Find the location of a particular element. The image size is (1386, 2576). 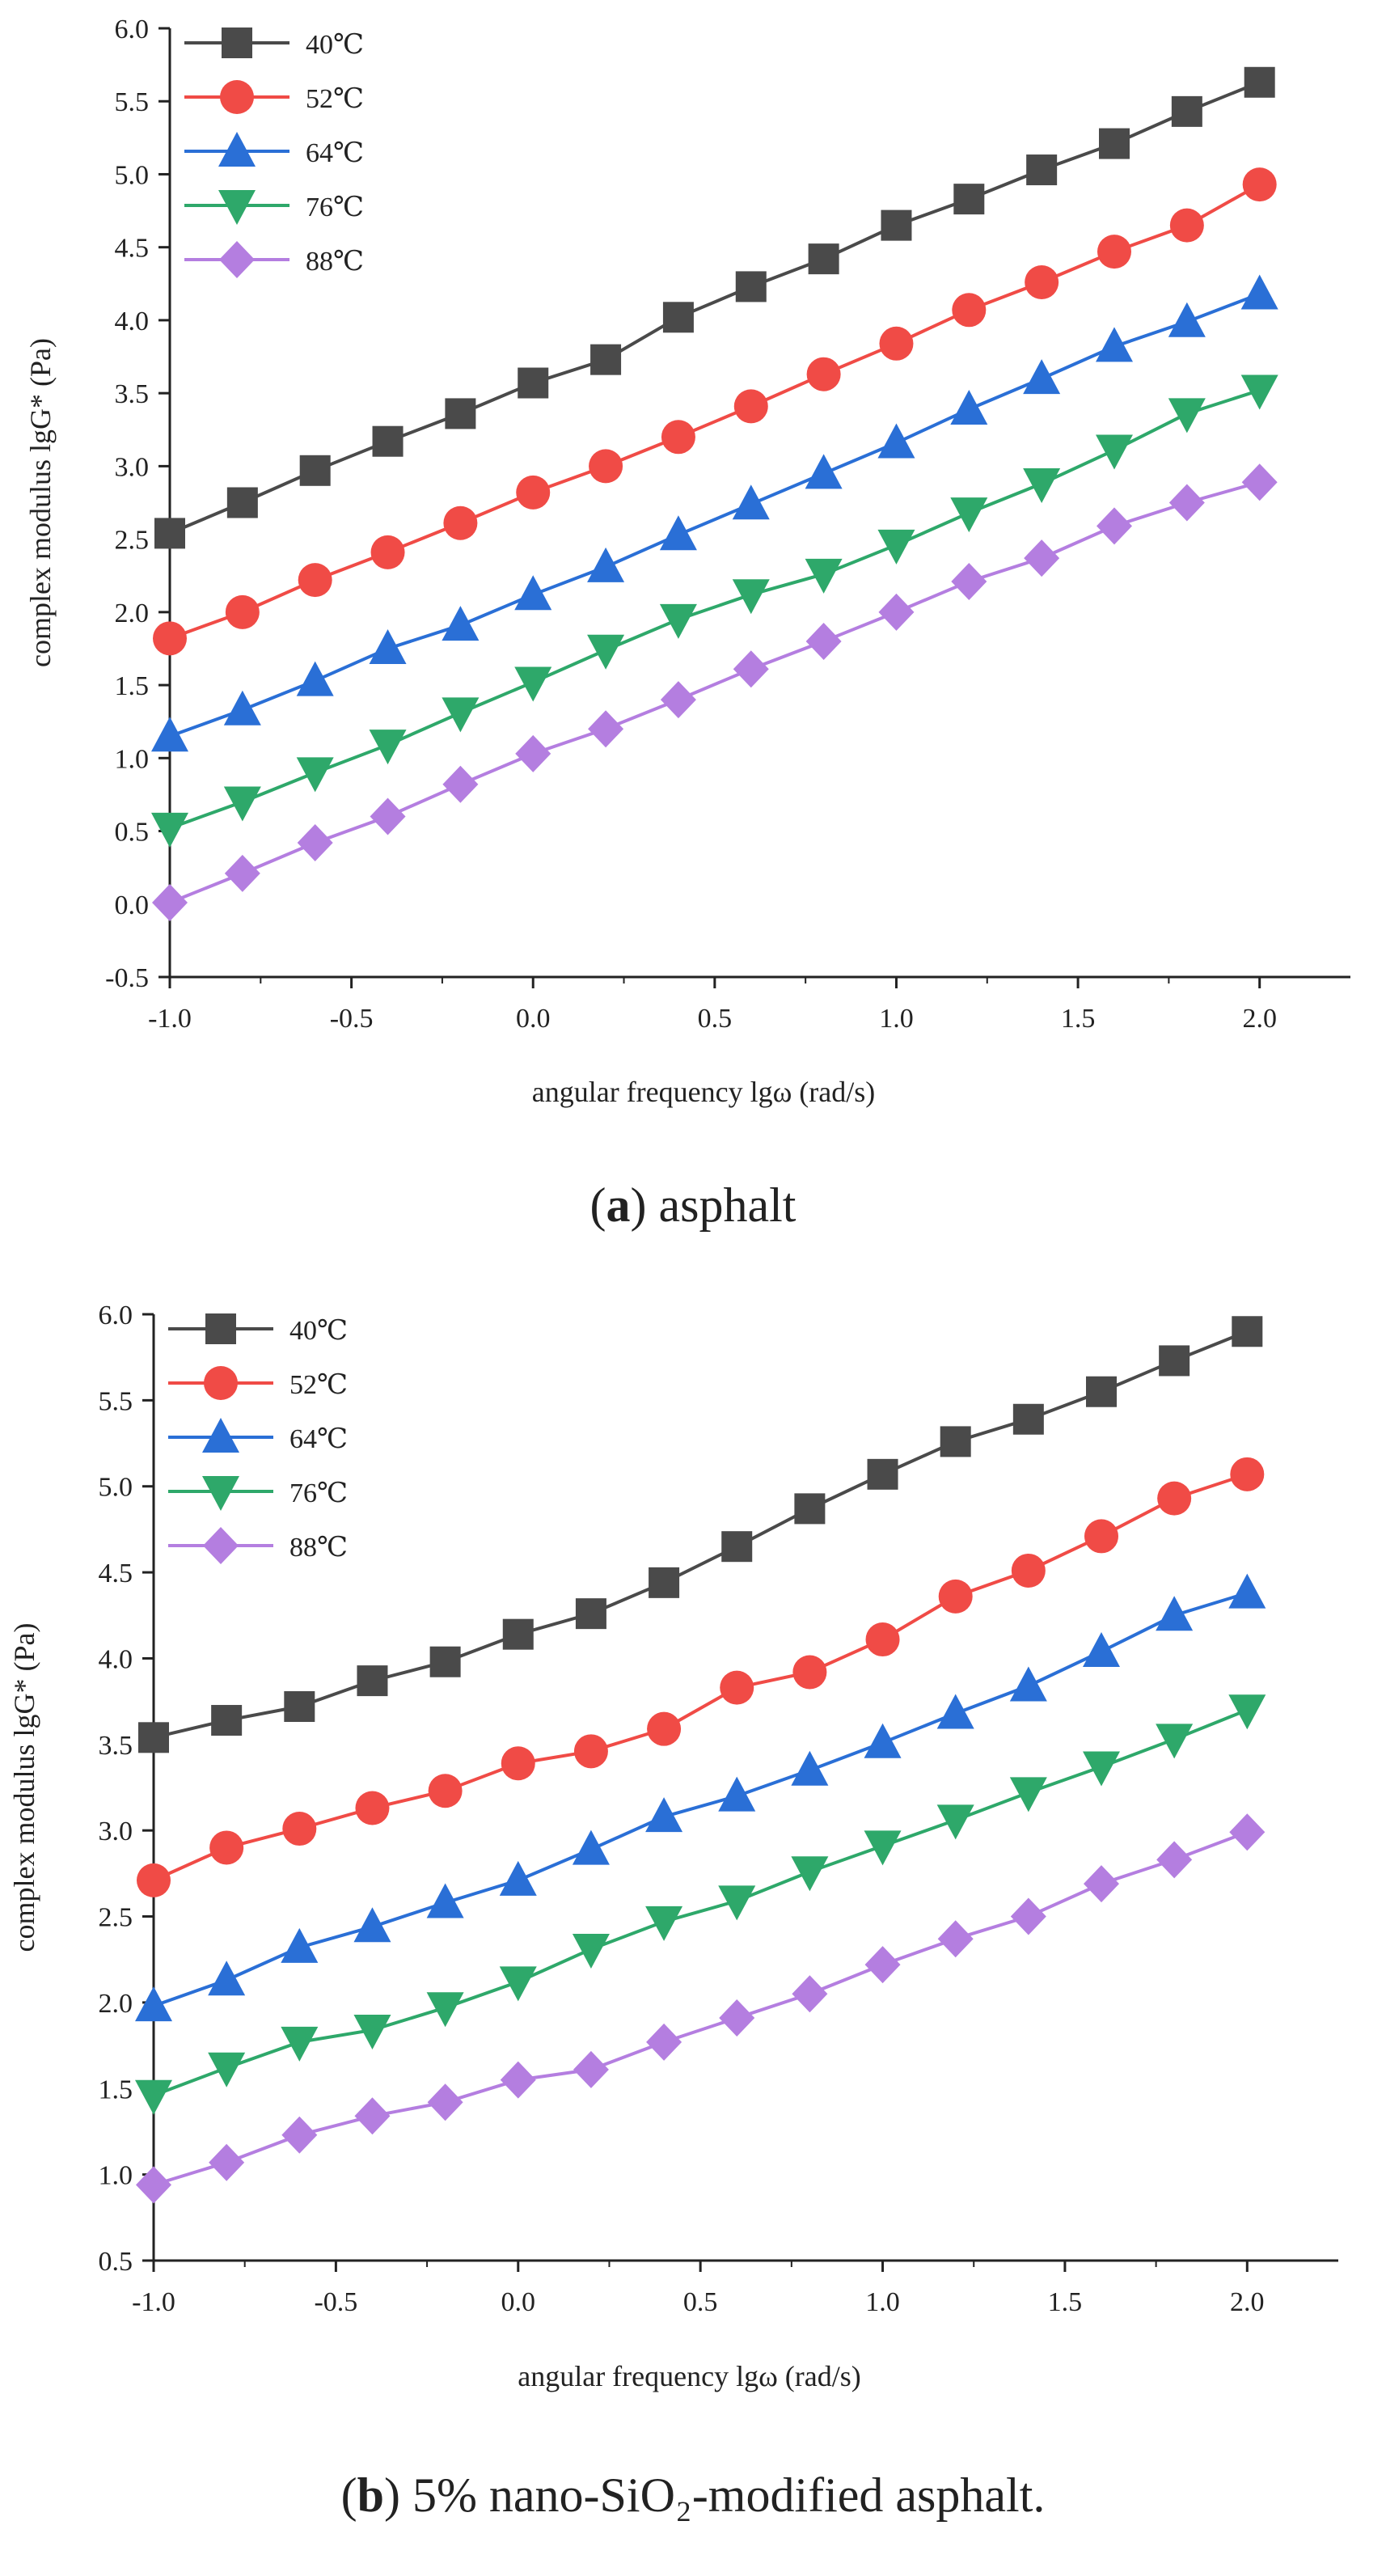

y-tick-label: 3.0 is located at coordinates (116, 1832).